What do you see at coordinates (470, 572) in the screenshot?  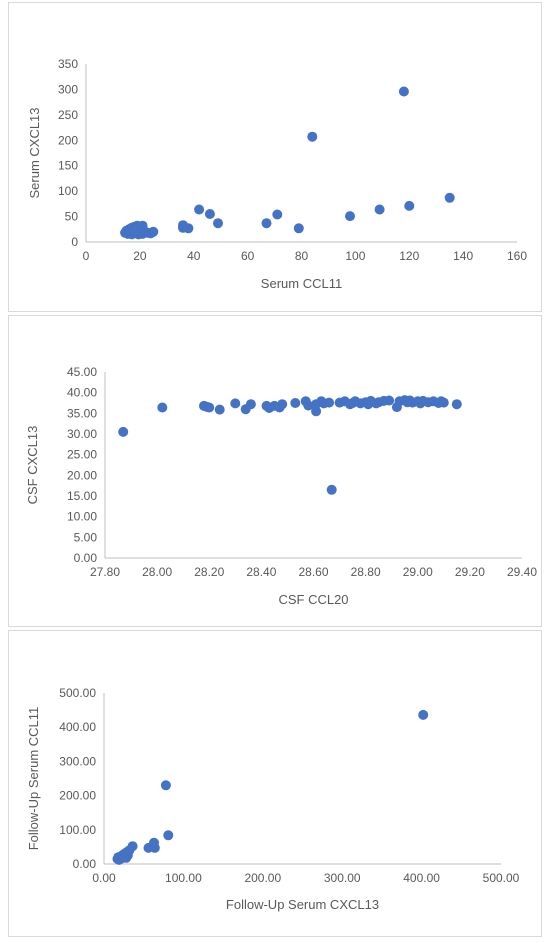 I see `x-tick-label: 29.20` at bounding box center [470, 572].